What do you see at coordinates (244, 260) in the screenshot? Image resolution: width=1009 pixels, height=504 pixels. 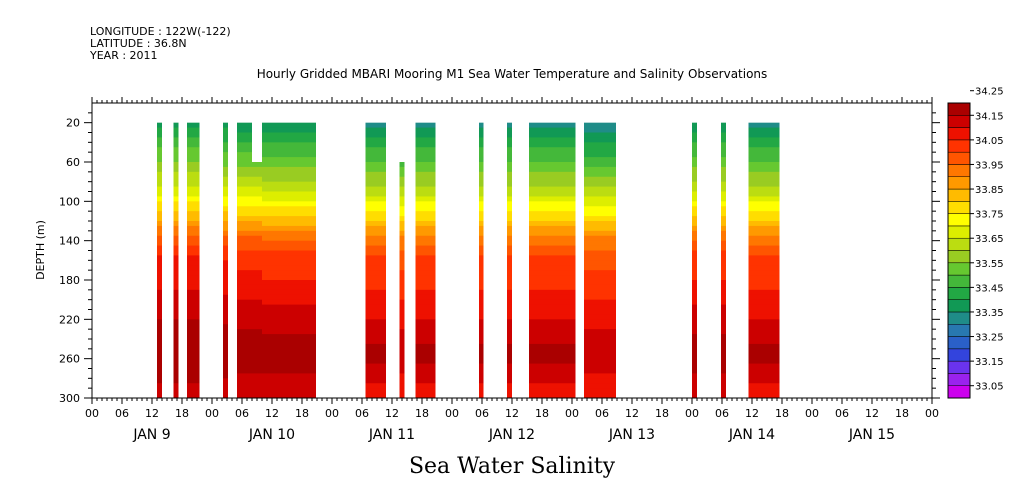 I see `data-segment` at bounding box center [244, 260].